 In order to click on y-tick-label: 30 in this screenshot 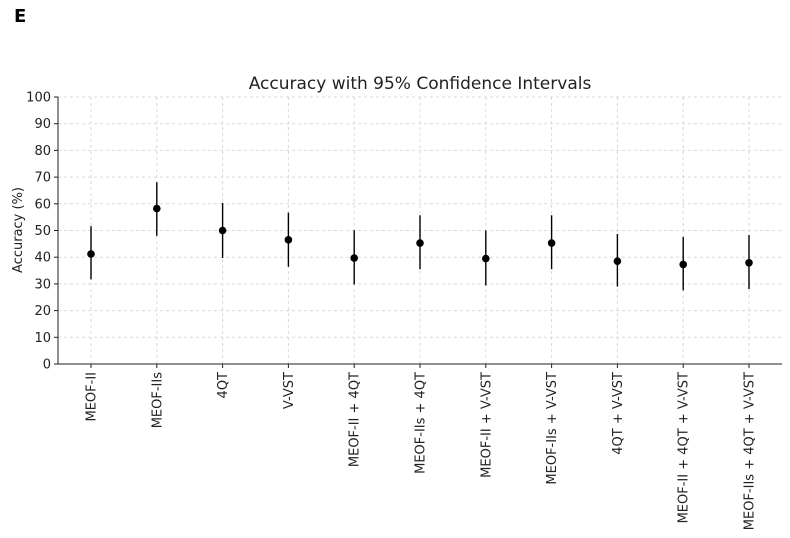, I will do `click(42, 284)`.